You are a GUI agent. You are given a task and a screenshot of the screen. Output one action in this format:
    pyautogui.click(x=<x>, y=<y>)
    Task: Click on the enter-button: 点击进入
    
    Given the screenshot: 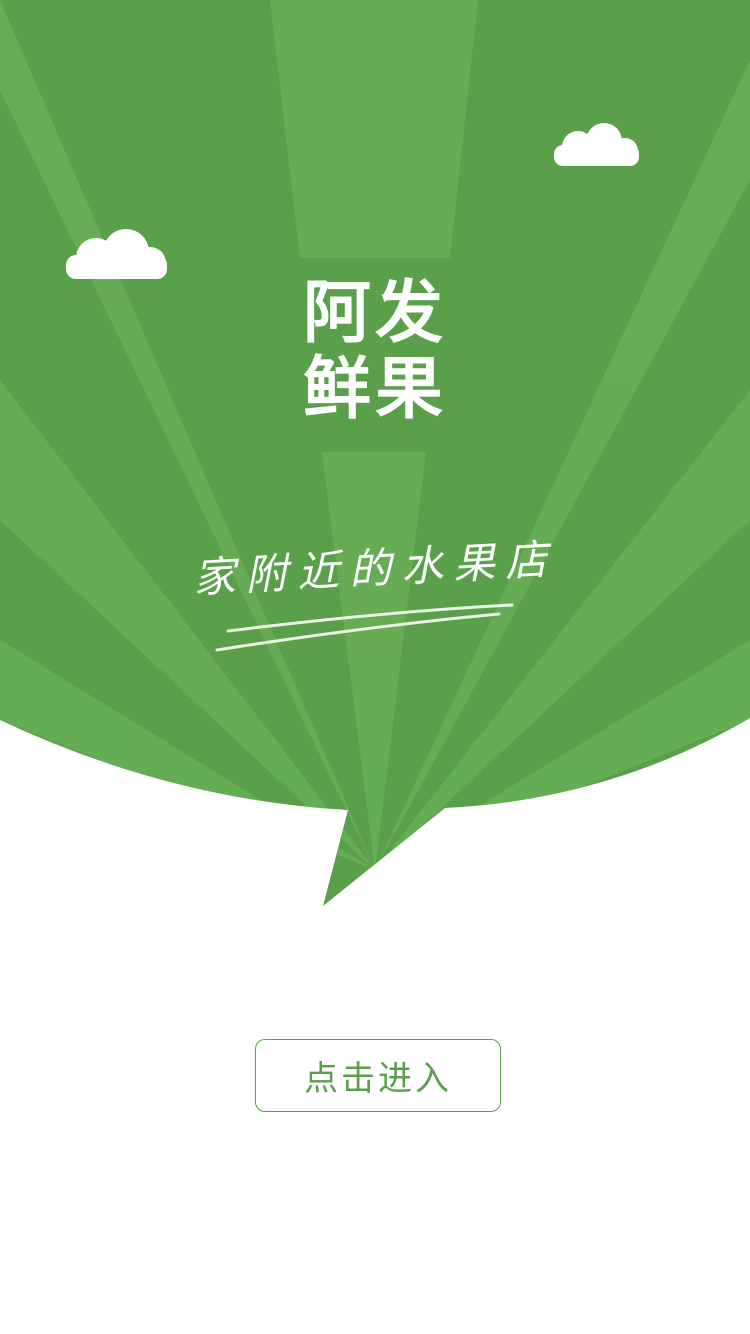 What is the action you would take?
    pyautogui.click(x=378, y=1075)
    